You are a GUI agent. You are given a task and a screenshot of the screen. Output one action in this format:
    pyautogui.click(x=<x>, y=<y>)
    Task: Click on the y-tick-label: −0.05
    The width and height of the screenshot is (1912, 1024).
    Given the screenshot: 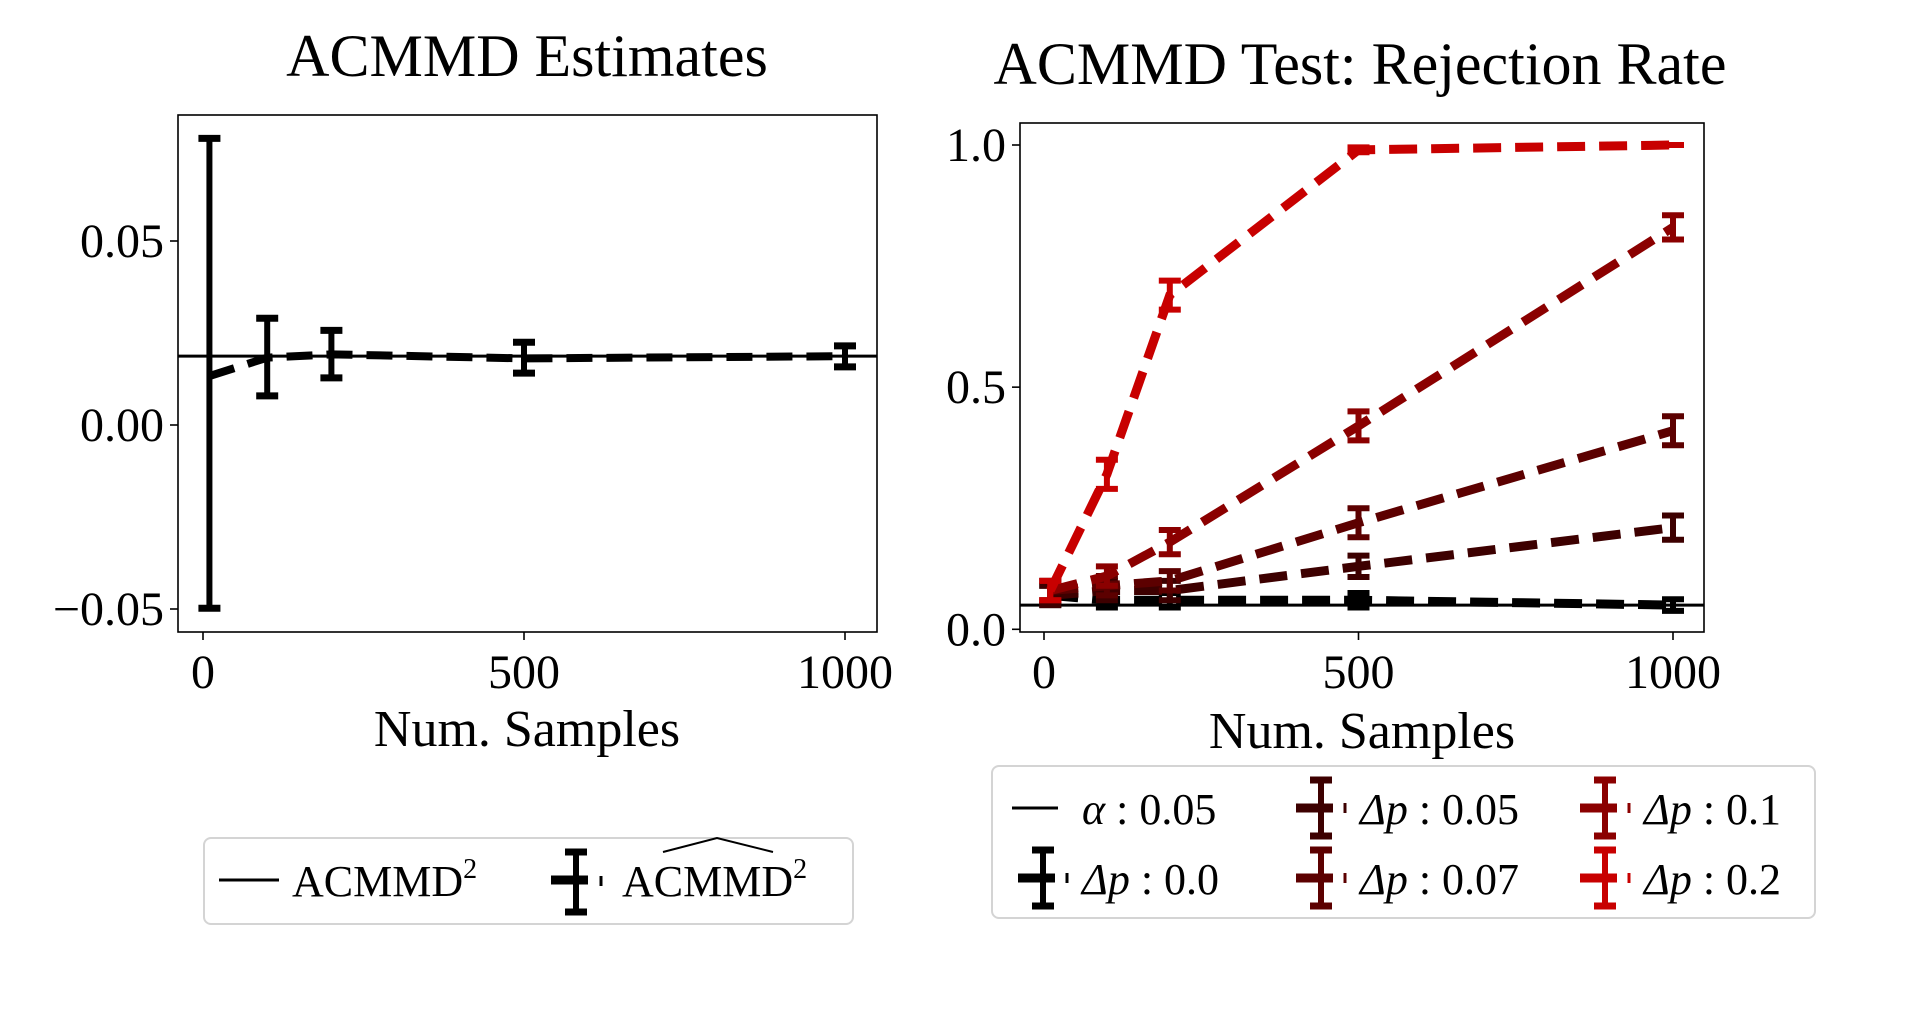 What is the action you would take?
    pyautogui.click(x=108, y=609)
    